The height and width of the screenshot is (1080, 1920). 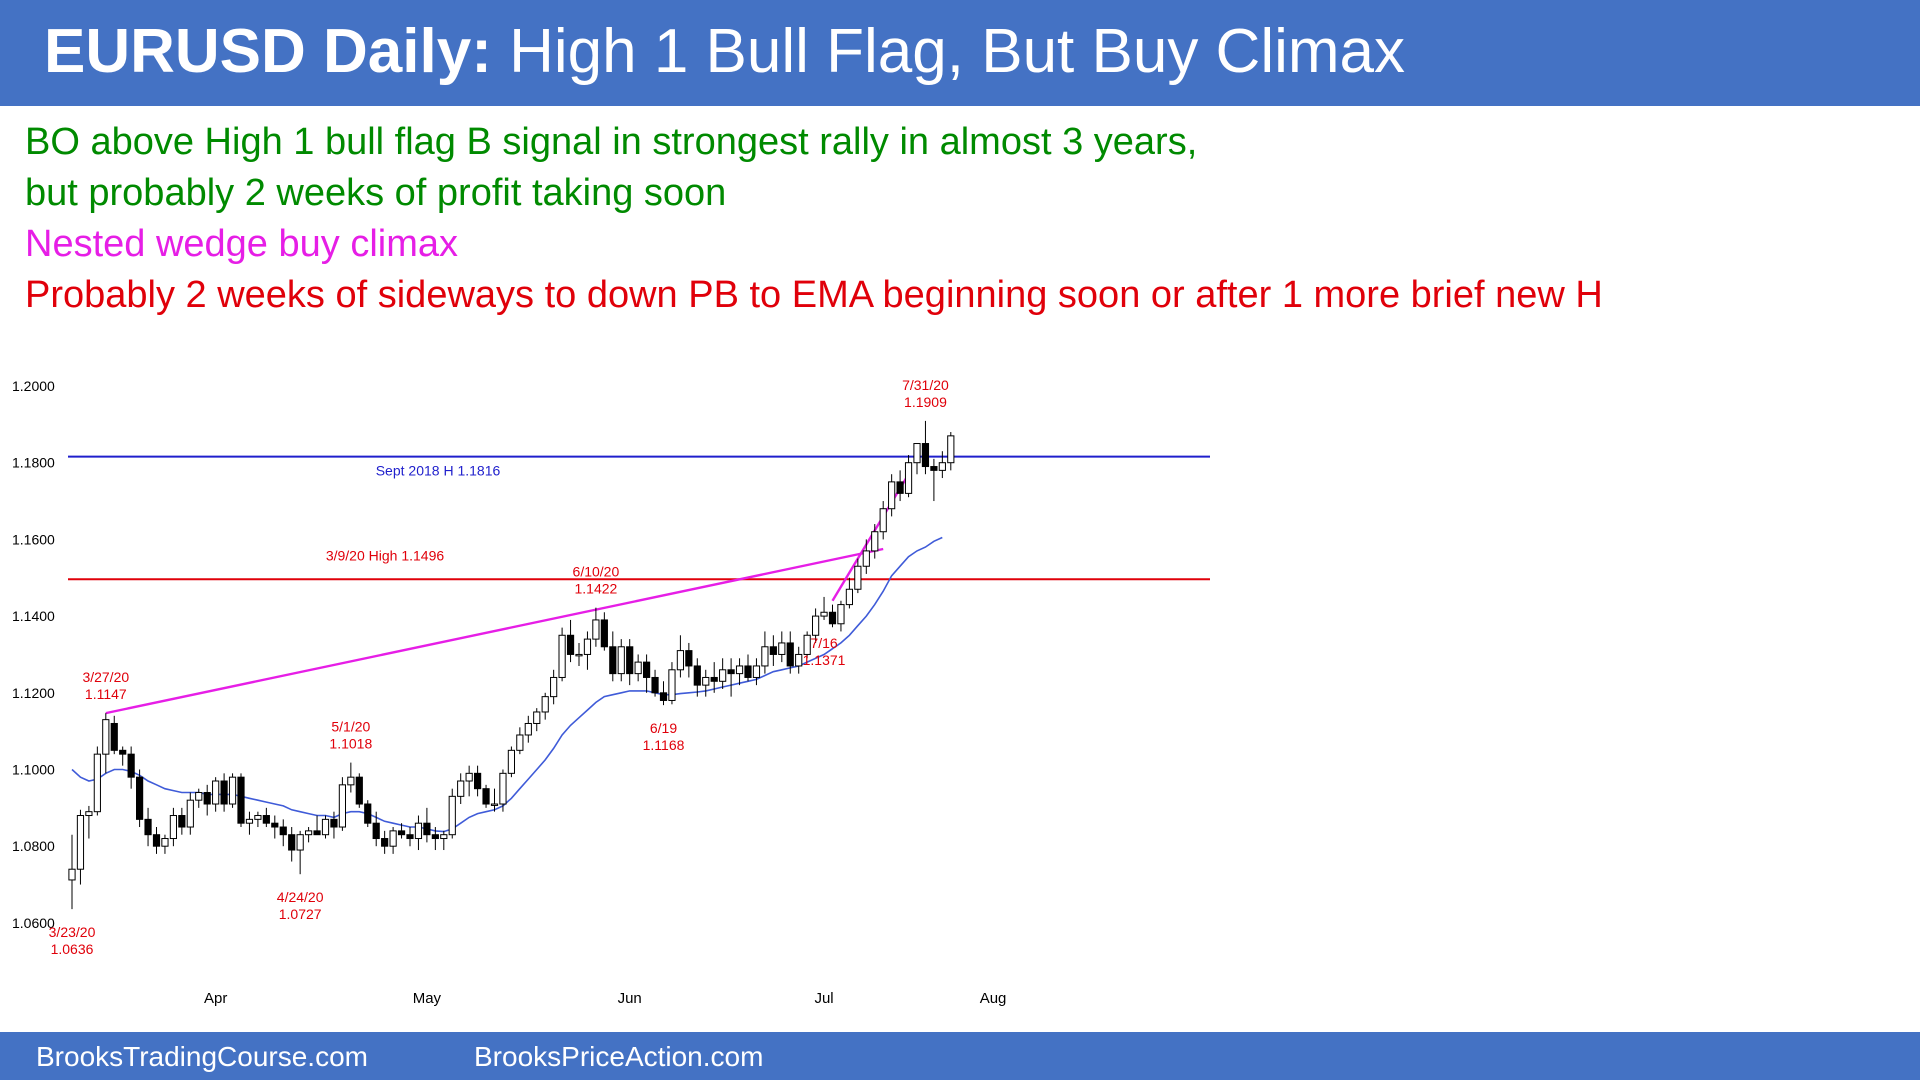 What do you see at coordinates (630, 998) in the screenshot?
I see `x-tick-label: Jun` at bounding box center [630, 998].